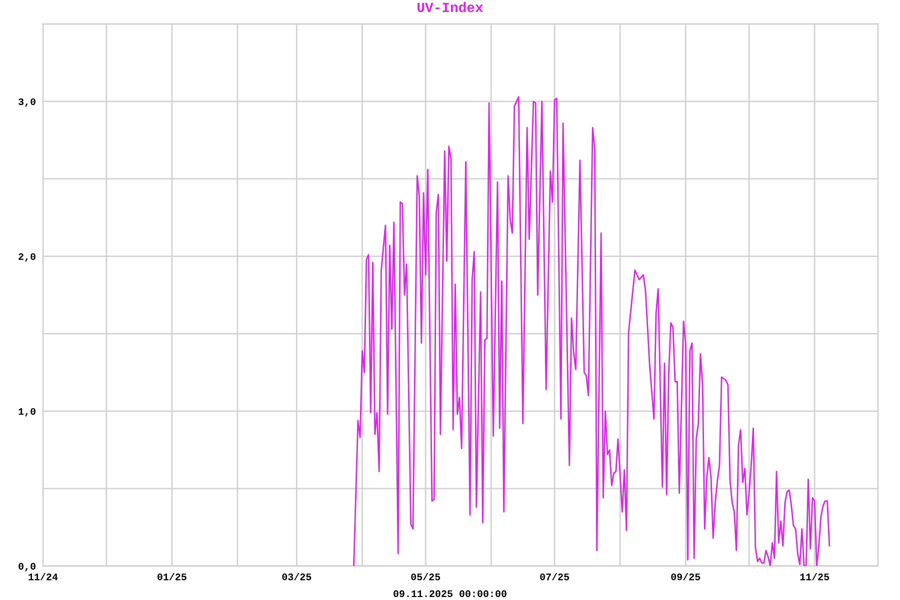 This screenshot has width=900, height=600. I want to click on y-tick-label: 2,0, so click(27, 257).